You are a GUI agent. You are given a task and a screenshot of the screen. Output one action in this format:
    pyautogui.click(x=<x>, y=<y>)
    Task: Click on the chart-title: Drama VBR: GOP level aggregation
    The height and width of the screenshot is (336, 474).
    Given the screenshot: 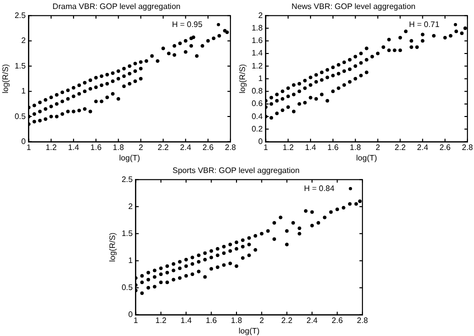 What is the action you would take?
    pyautogui.click(x=116, y=7)
    